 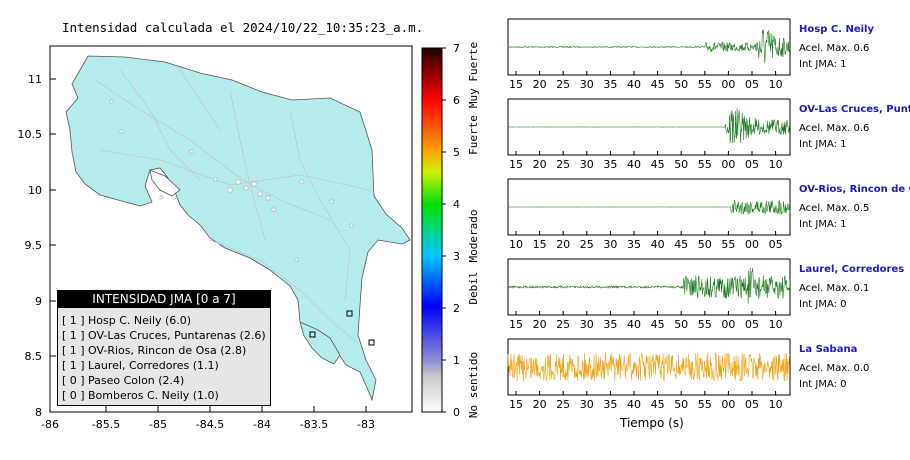 I want to click on legend-item: [ 0 ] Bomberos C. Neily (1.0), so click(x=164, y=395).